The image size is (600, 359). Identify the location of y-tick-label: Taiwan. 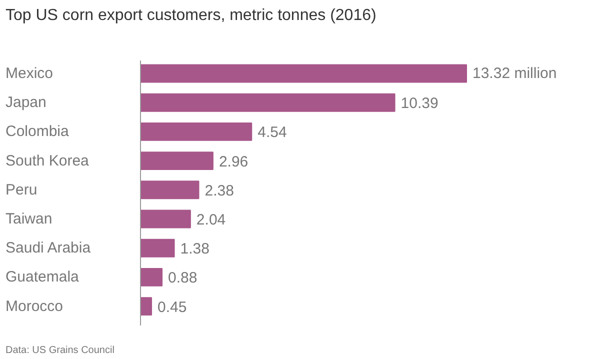
(29, 219).